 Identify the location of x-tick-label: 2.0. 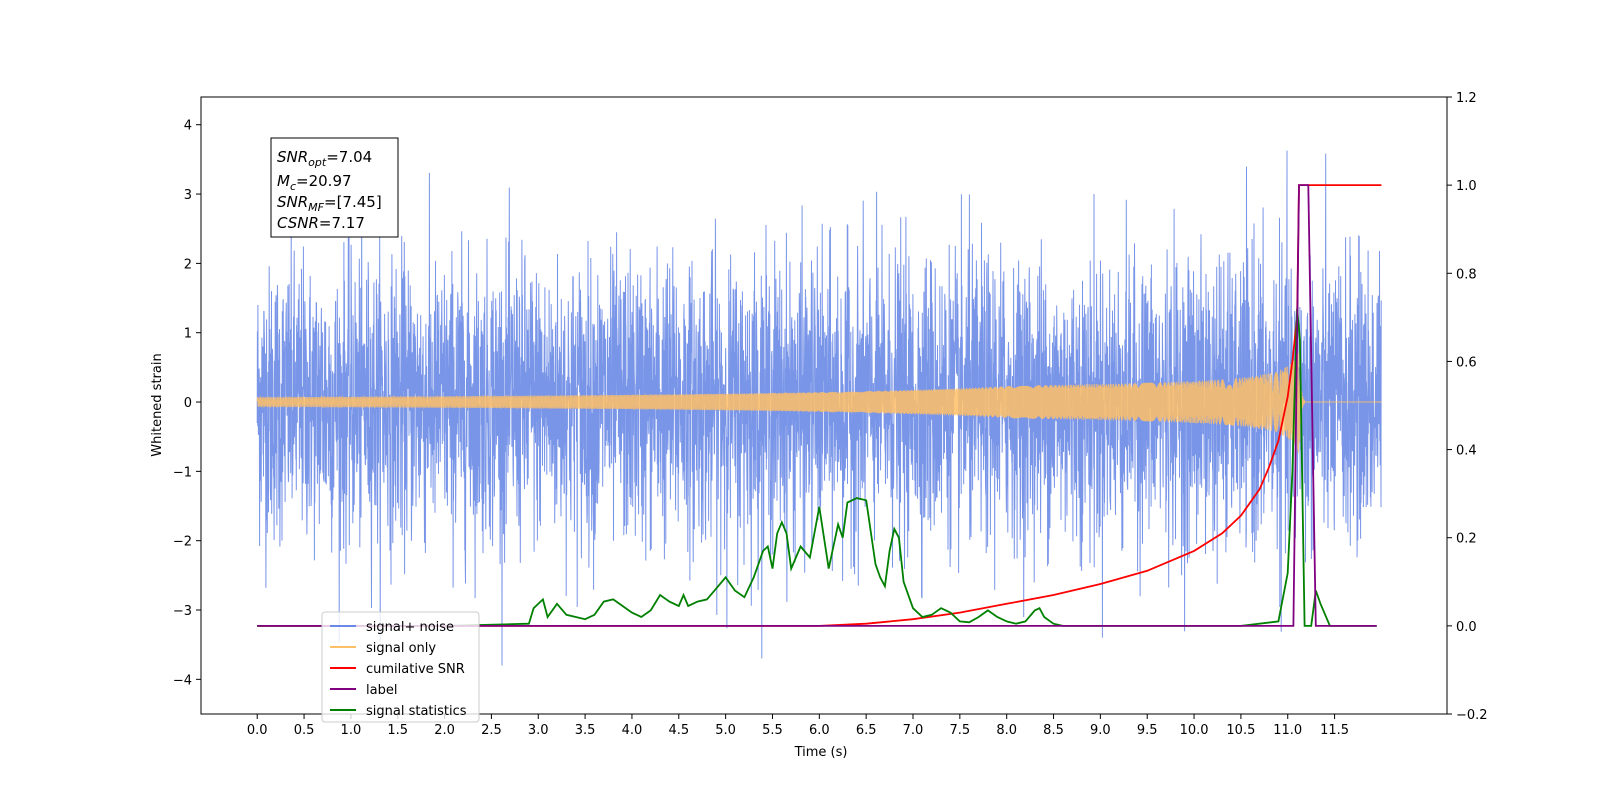
(444, 730).